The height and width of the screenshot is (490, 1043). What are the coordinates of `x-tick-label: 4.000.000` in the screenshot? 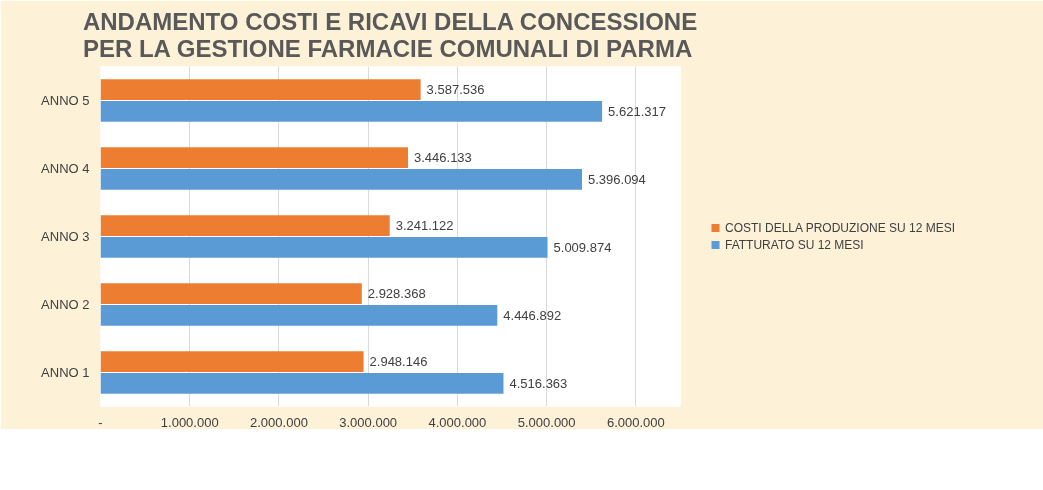 It's located at (457, 422).